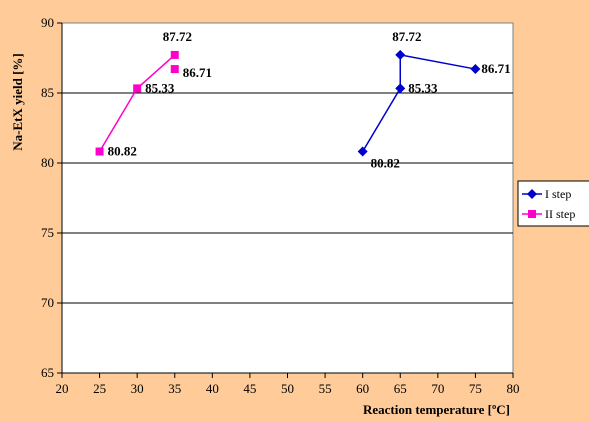 The height and width of the screenshot is (421, 589). I want to click on x-tick-label-50: 50, so click(287, 388).